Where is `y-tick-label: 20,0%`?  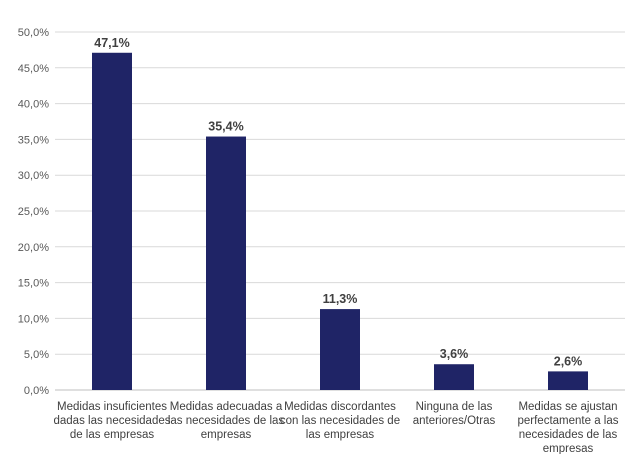
y-tick-label: 20,0% is located at coordinates (33, 248).